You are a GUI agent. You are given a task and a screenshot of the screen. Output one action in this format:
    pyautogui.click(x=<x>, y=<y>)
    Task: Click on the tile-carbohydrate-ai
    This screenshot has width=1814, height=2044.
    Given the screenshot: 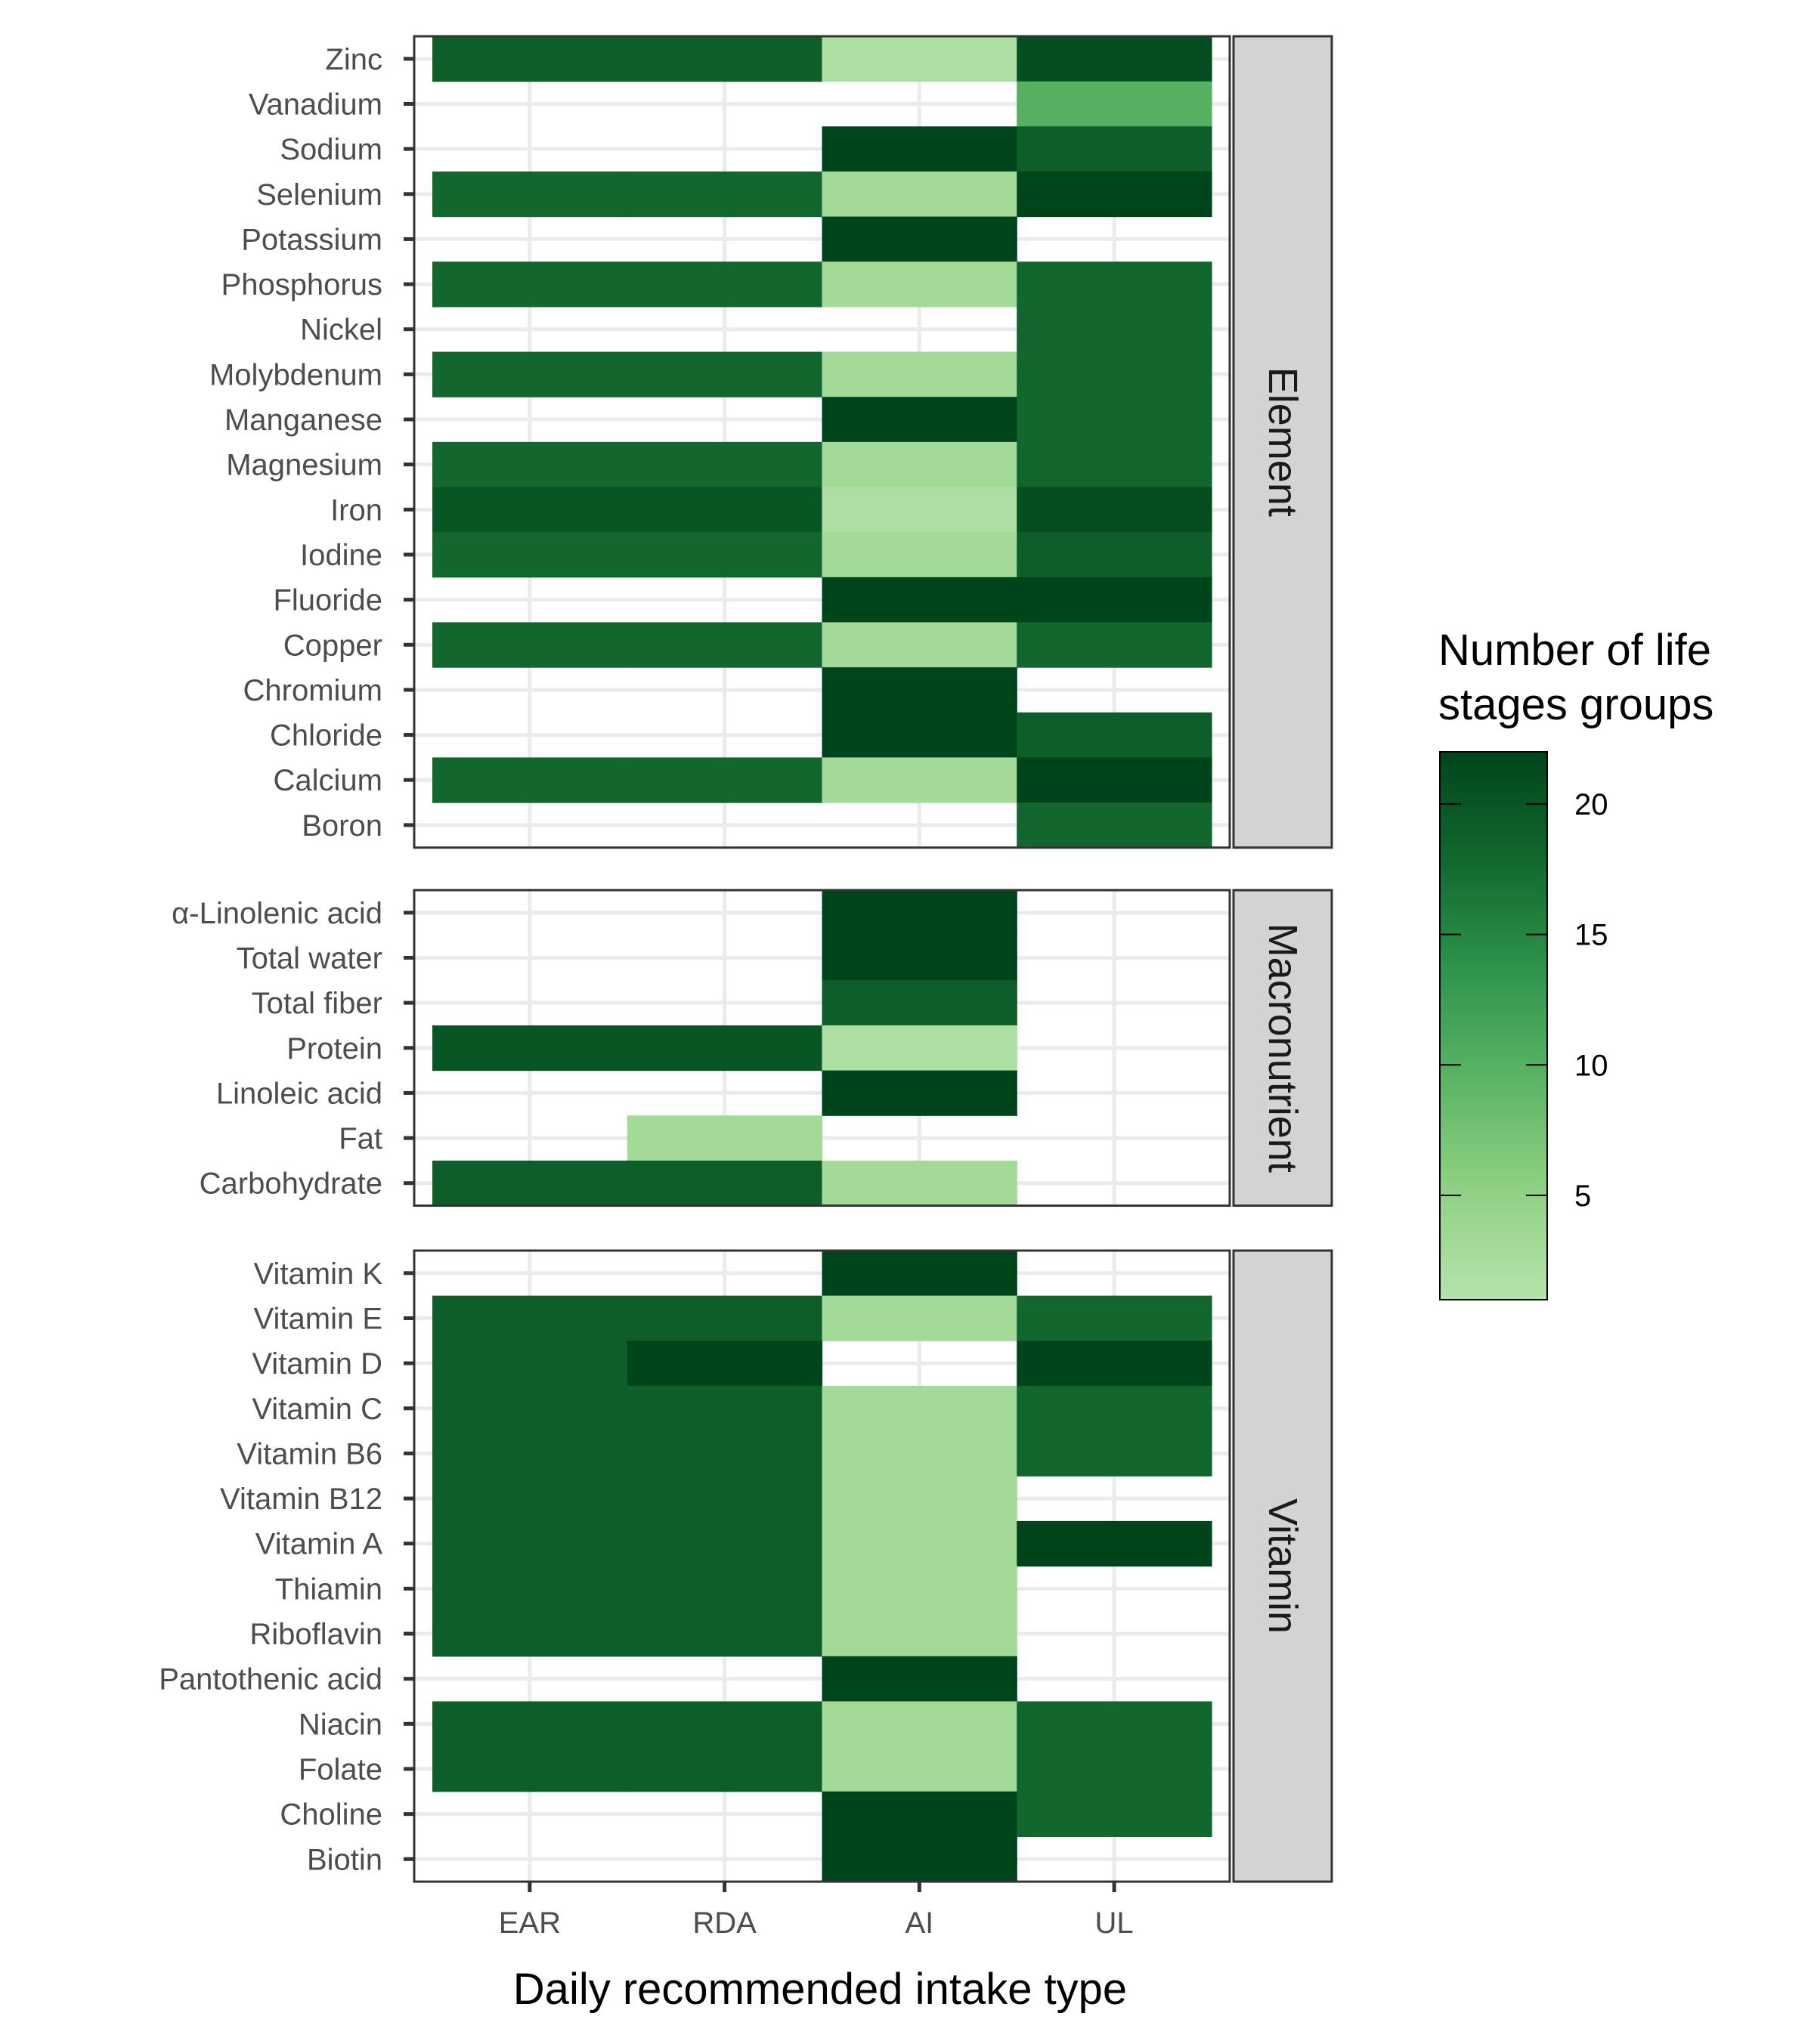 What is the action you would take?
    pyautogui.click(x=919, y=1183)
    